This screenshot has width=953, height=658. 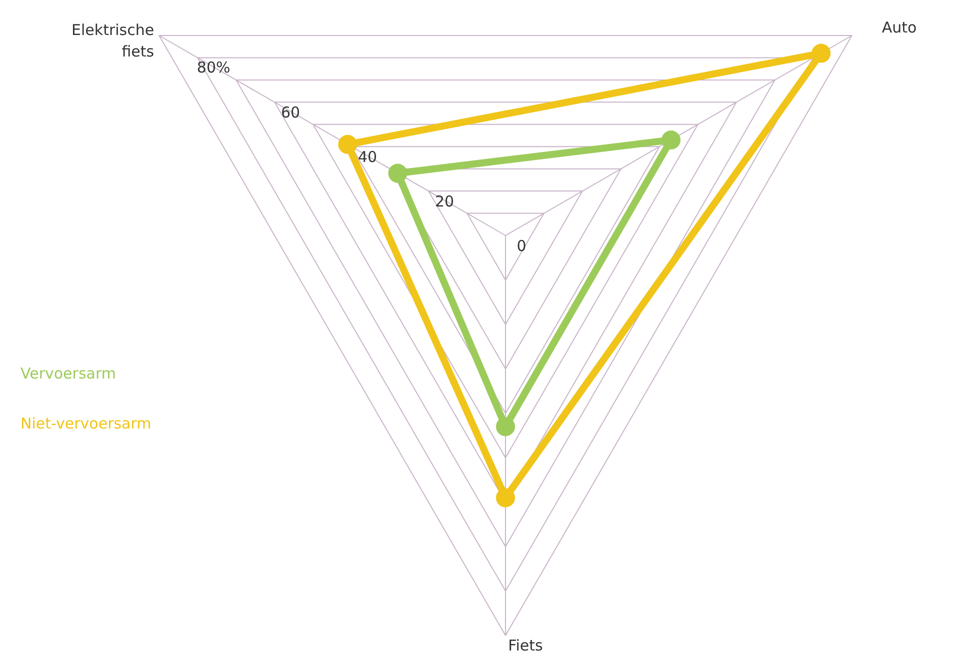 What do you see at coordinates (368, 157) in the screenshot?
I see `y-tick-label: 40` at bounding box center [368, 157].